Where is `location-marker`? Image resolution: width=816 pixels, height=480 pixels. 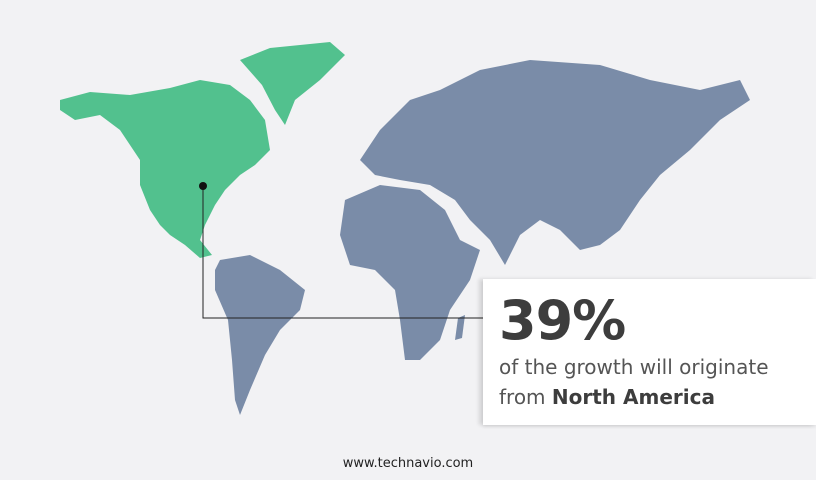
location-marker is located at coordinates (203, 186).